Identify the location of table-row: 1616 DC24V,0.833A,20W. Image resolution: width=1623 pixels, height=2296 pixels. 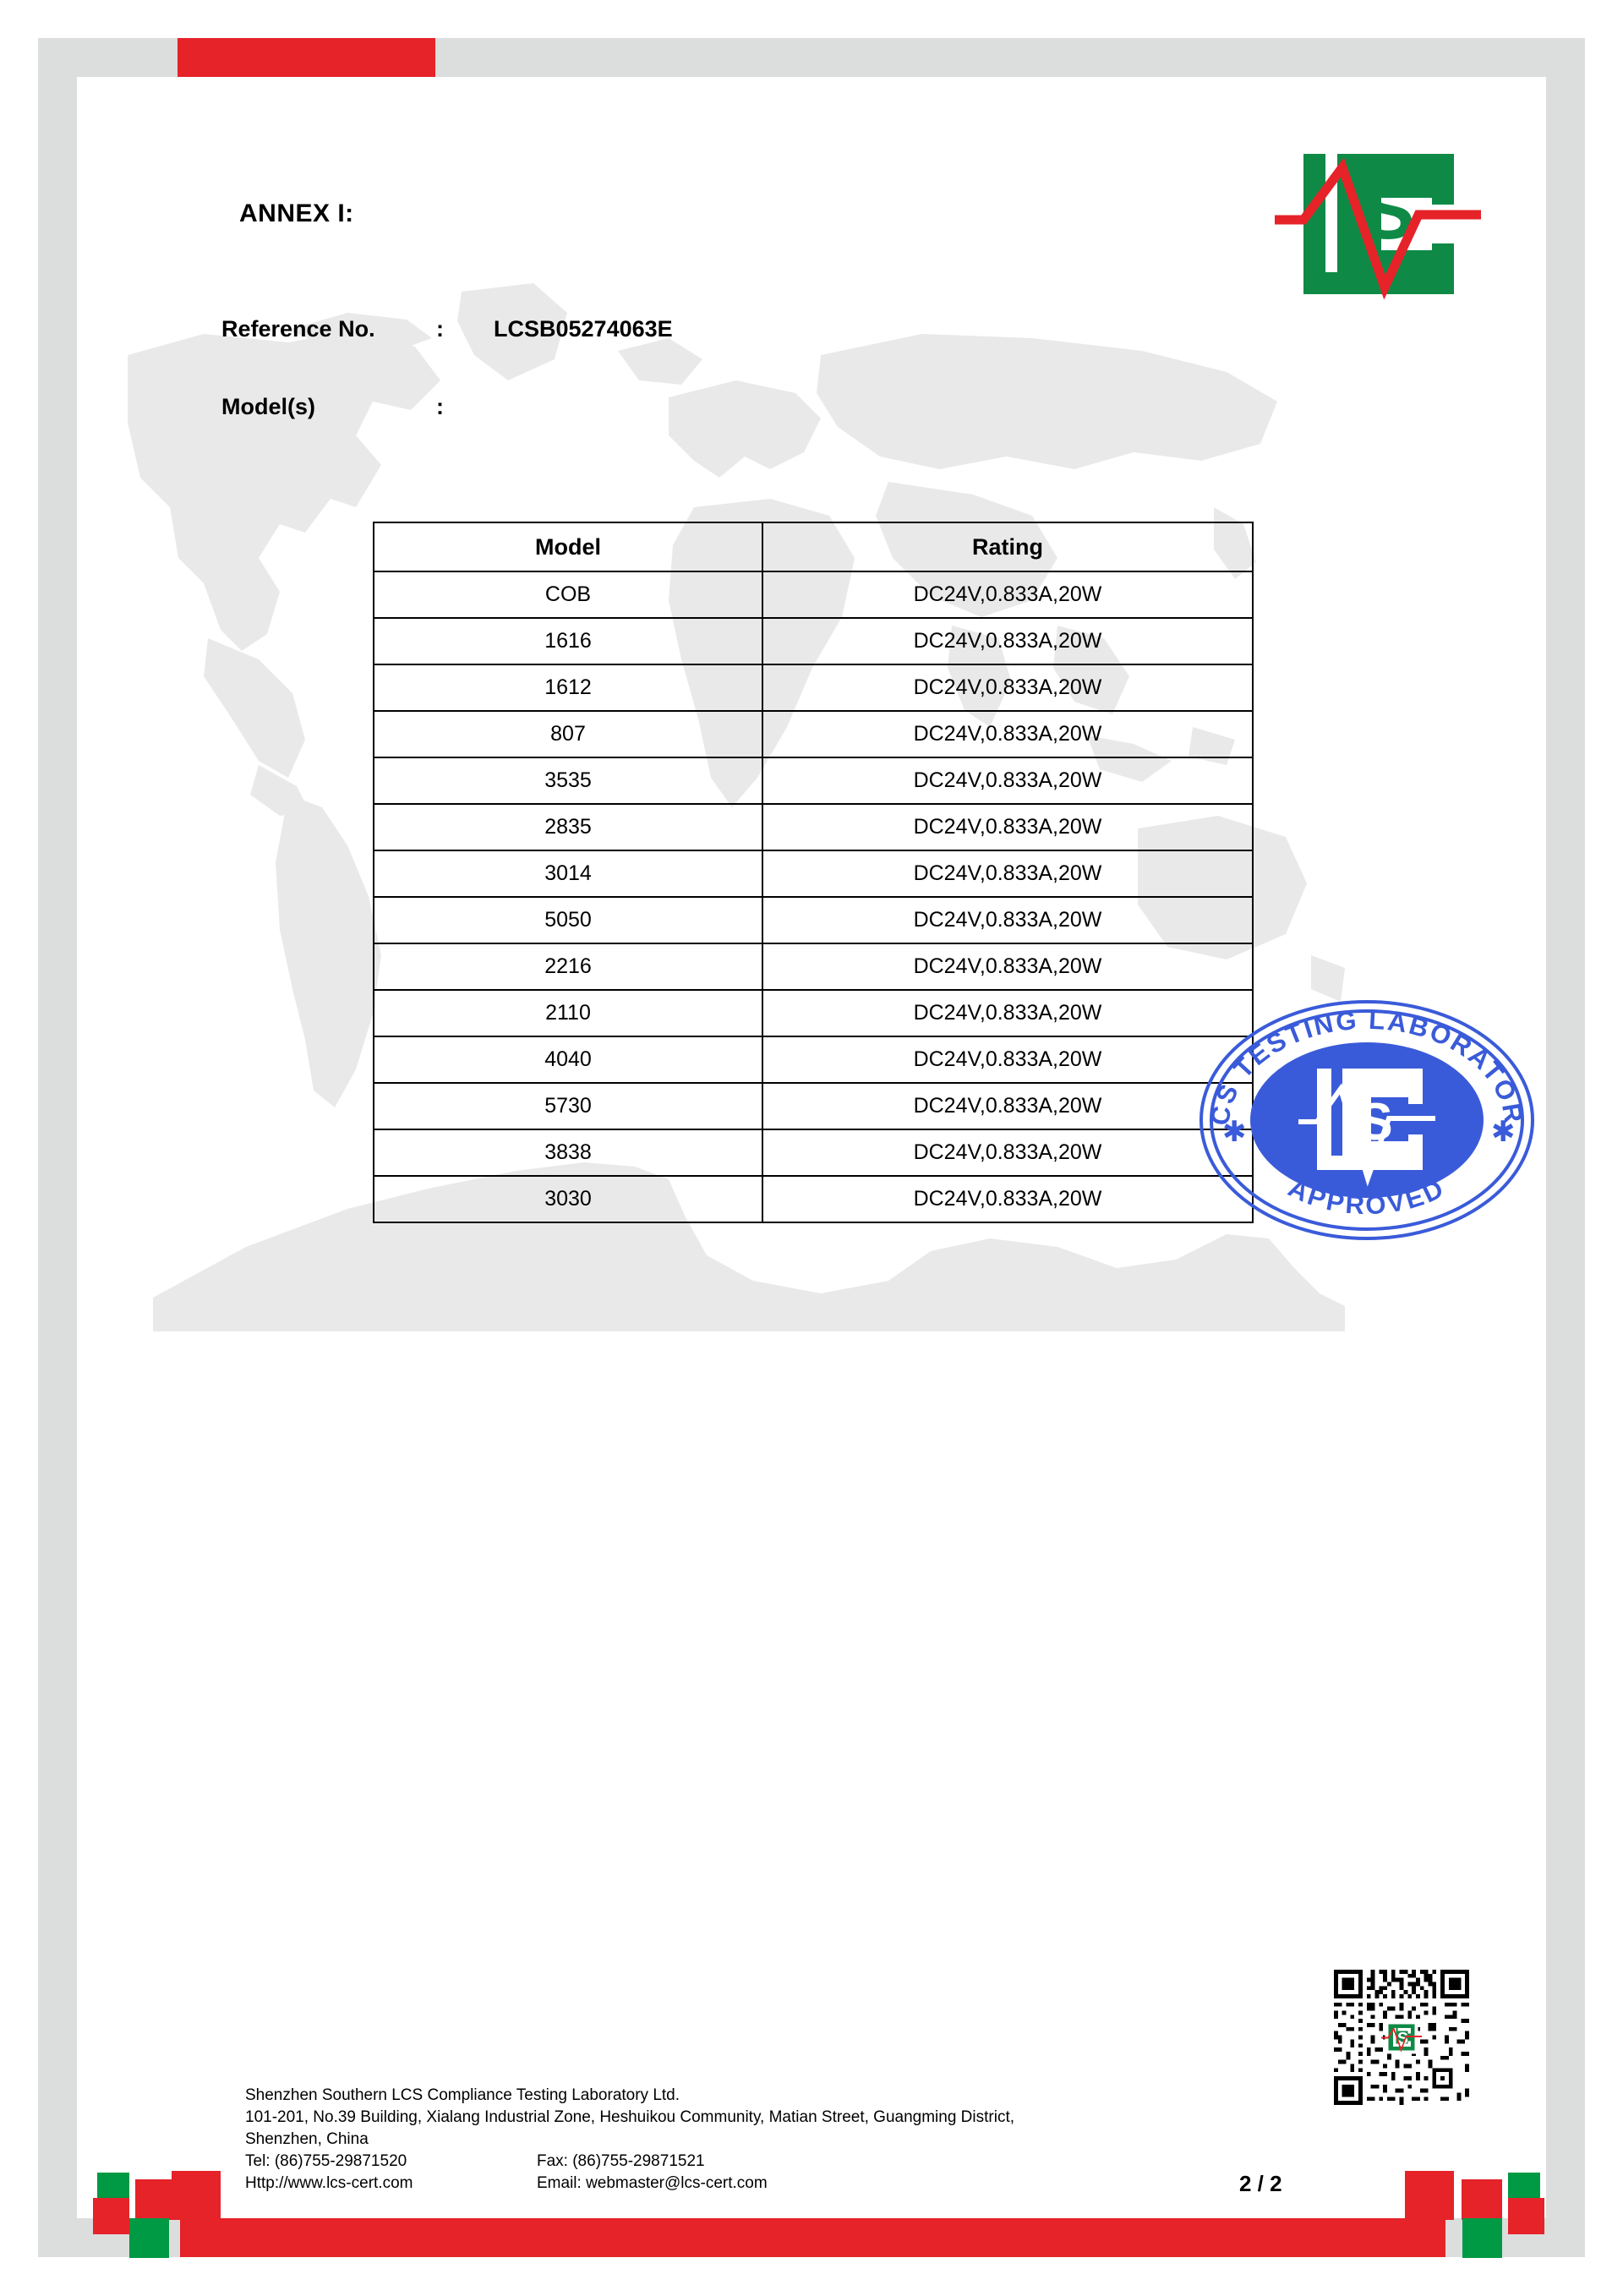
(814, 641).